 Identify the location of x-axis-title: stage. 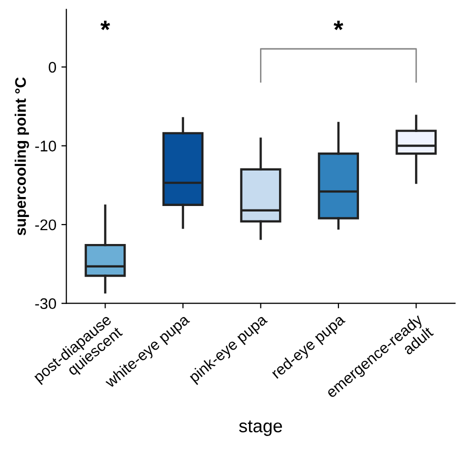
(260, 428).